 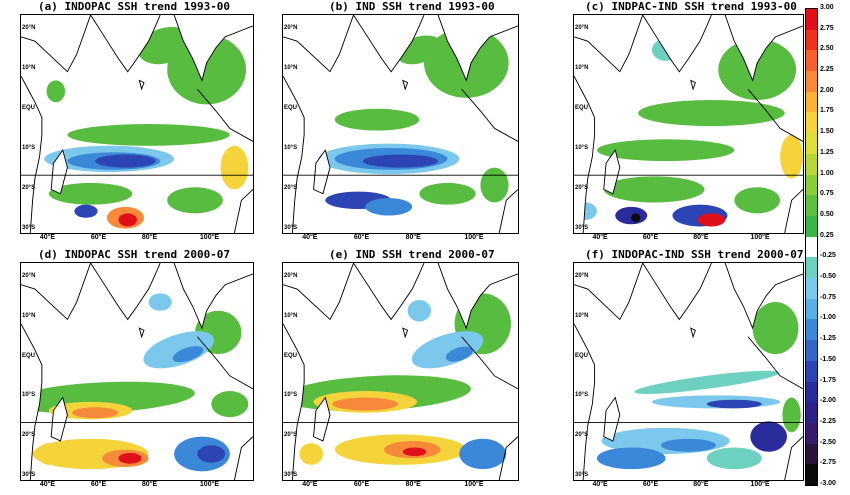 What do you see at coordinates (827, 152) in the screenshot?
I see `colorbar-label: 1.25` at bounding box center [827, 152].